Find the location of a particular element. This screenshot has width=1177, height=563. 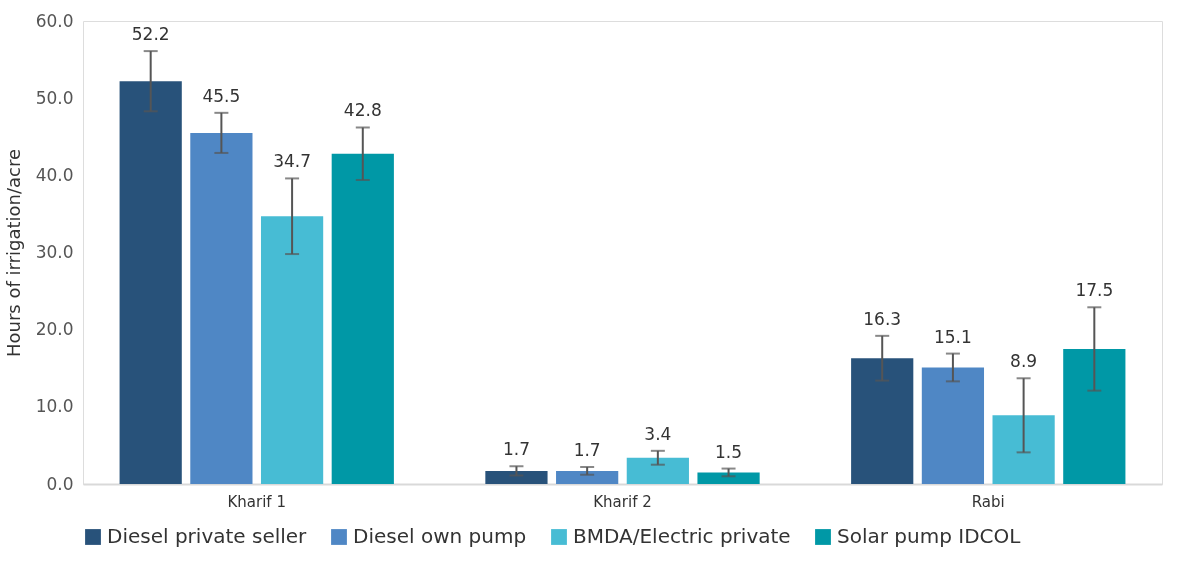

data-label: 15.1 is located at coordinates (952, 336).